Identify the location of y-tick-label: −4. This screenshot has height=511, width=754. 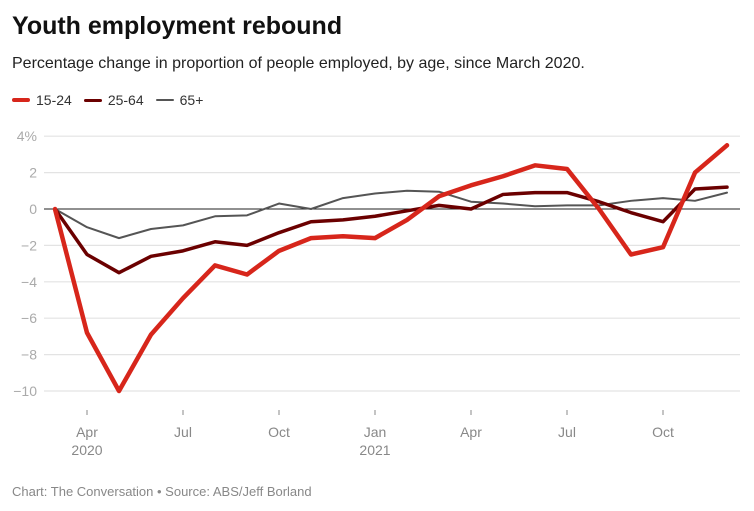
(29, 282).